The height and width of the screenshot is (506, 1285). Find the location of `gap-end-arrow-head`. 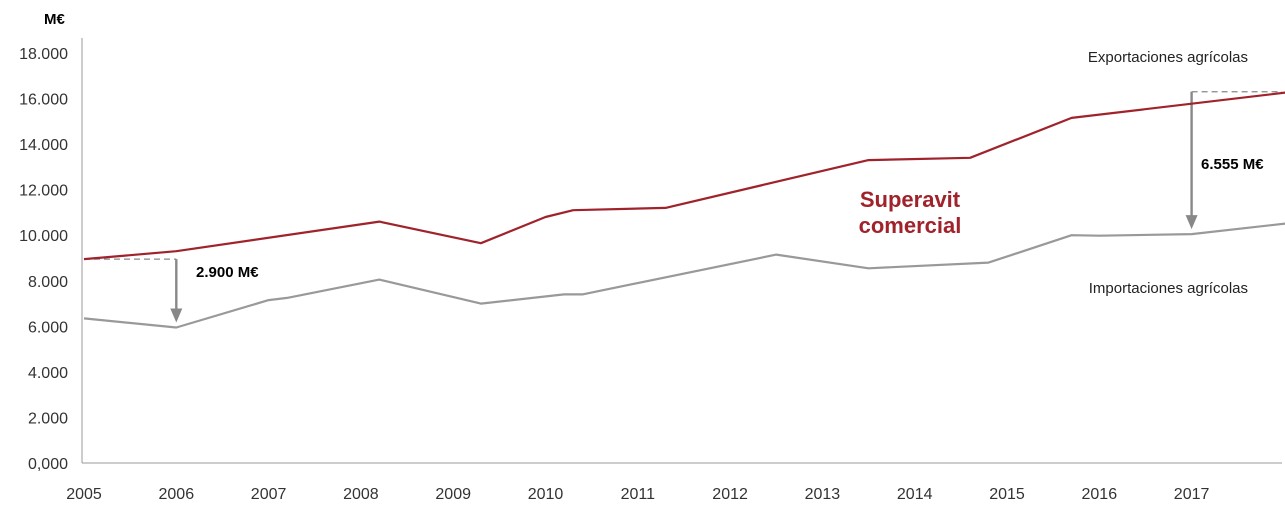

gap-end-arrow-head is located at coordinates (1191, 222).